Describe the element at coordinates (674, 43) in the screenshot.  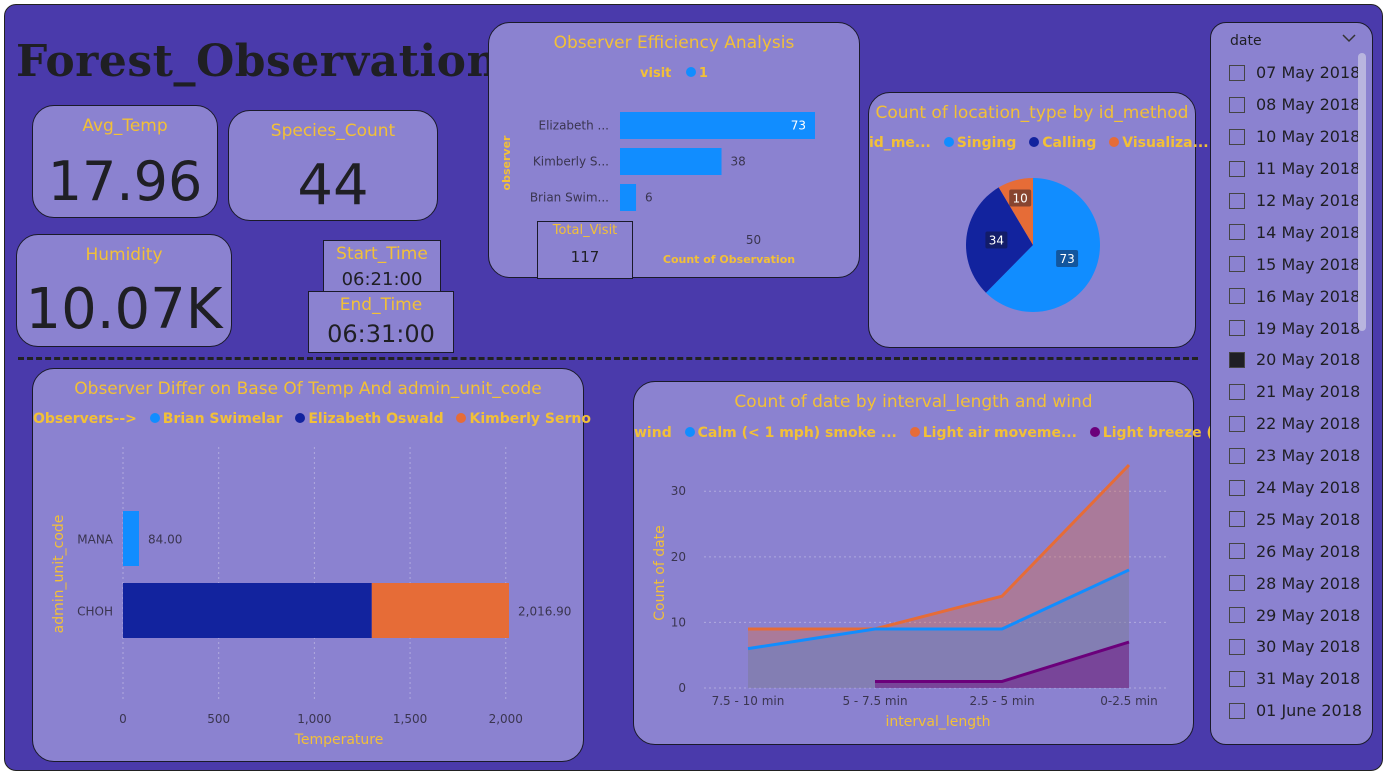
I see `efficiency-chart-title: Observer Efficiency Analysis` at that location.